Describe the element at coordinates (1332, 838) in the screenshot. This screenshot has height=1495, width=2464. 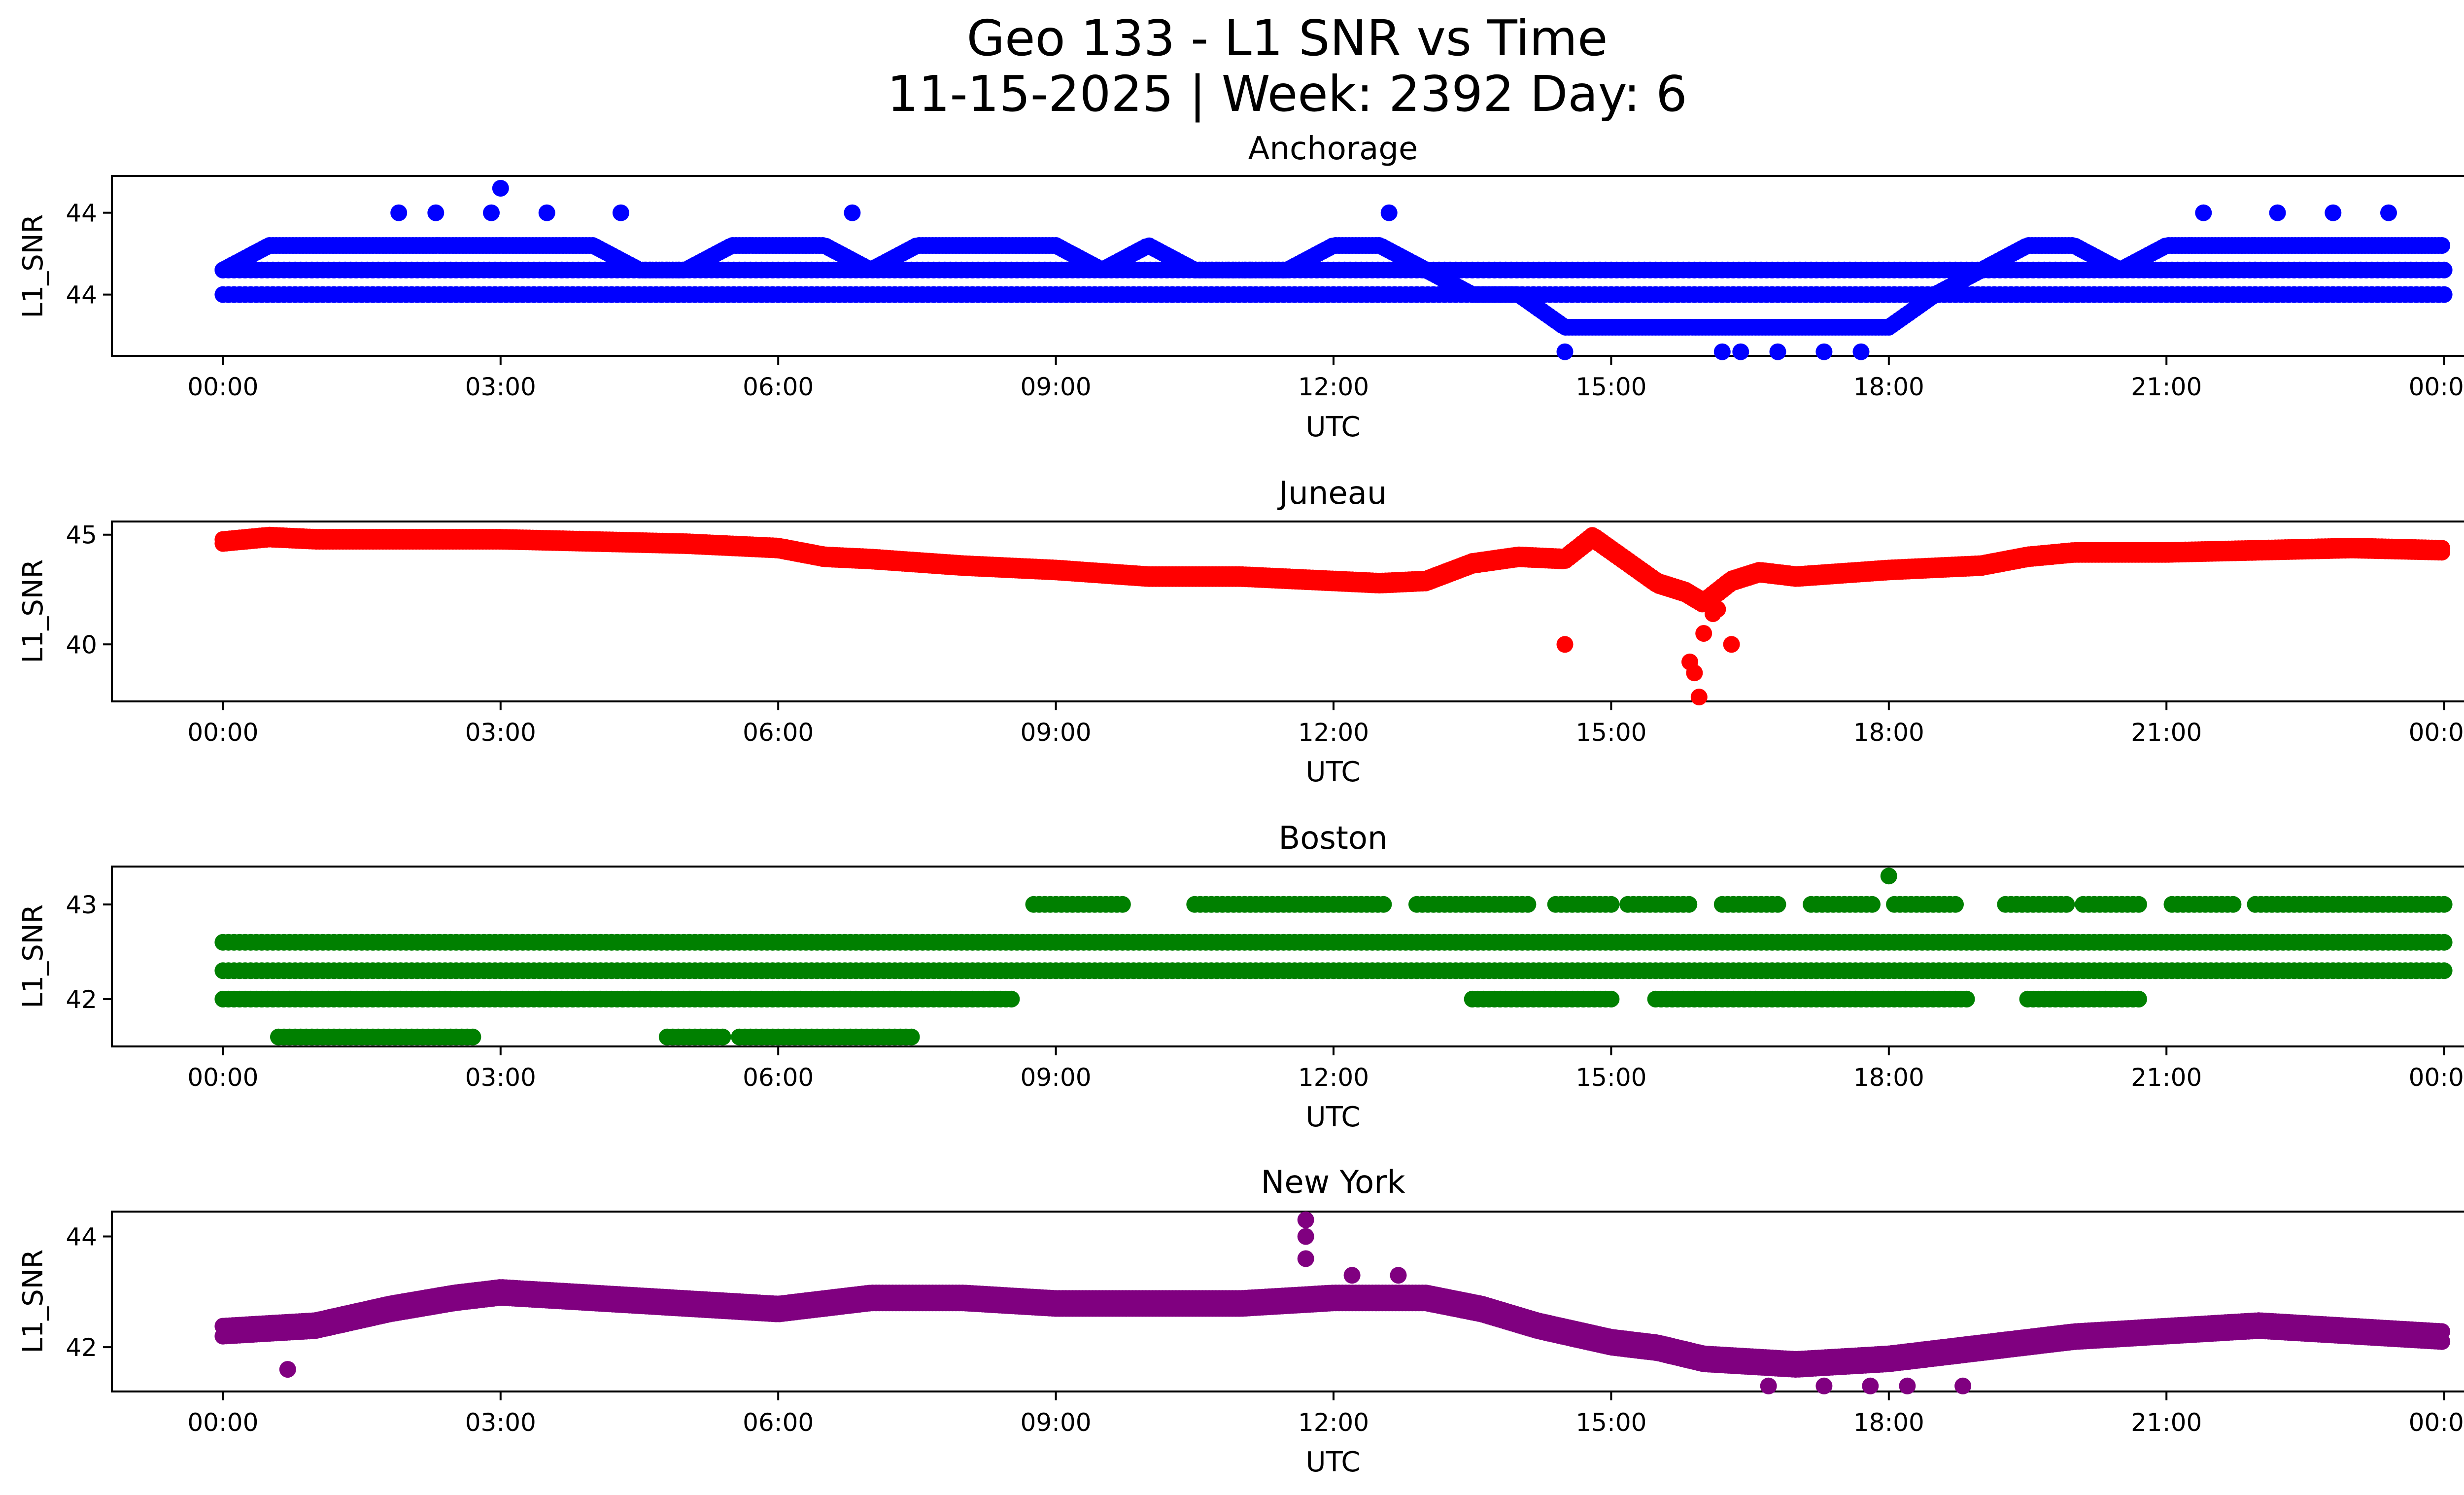
I see `panel-title: Boston` at that location.